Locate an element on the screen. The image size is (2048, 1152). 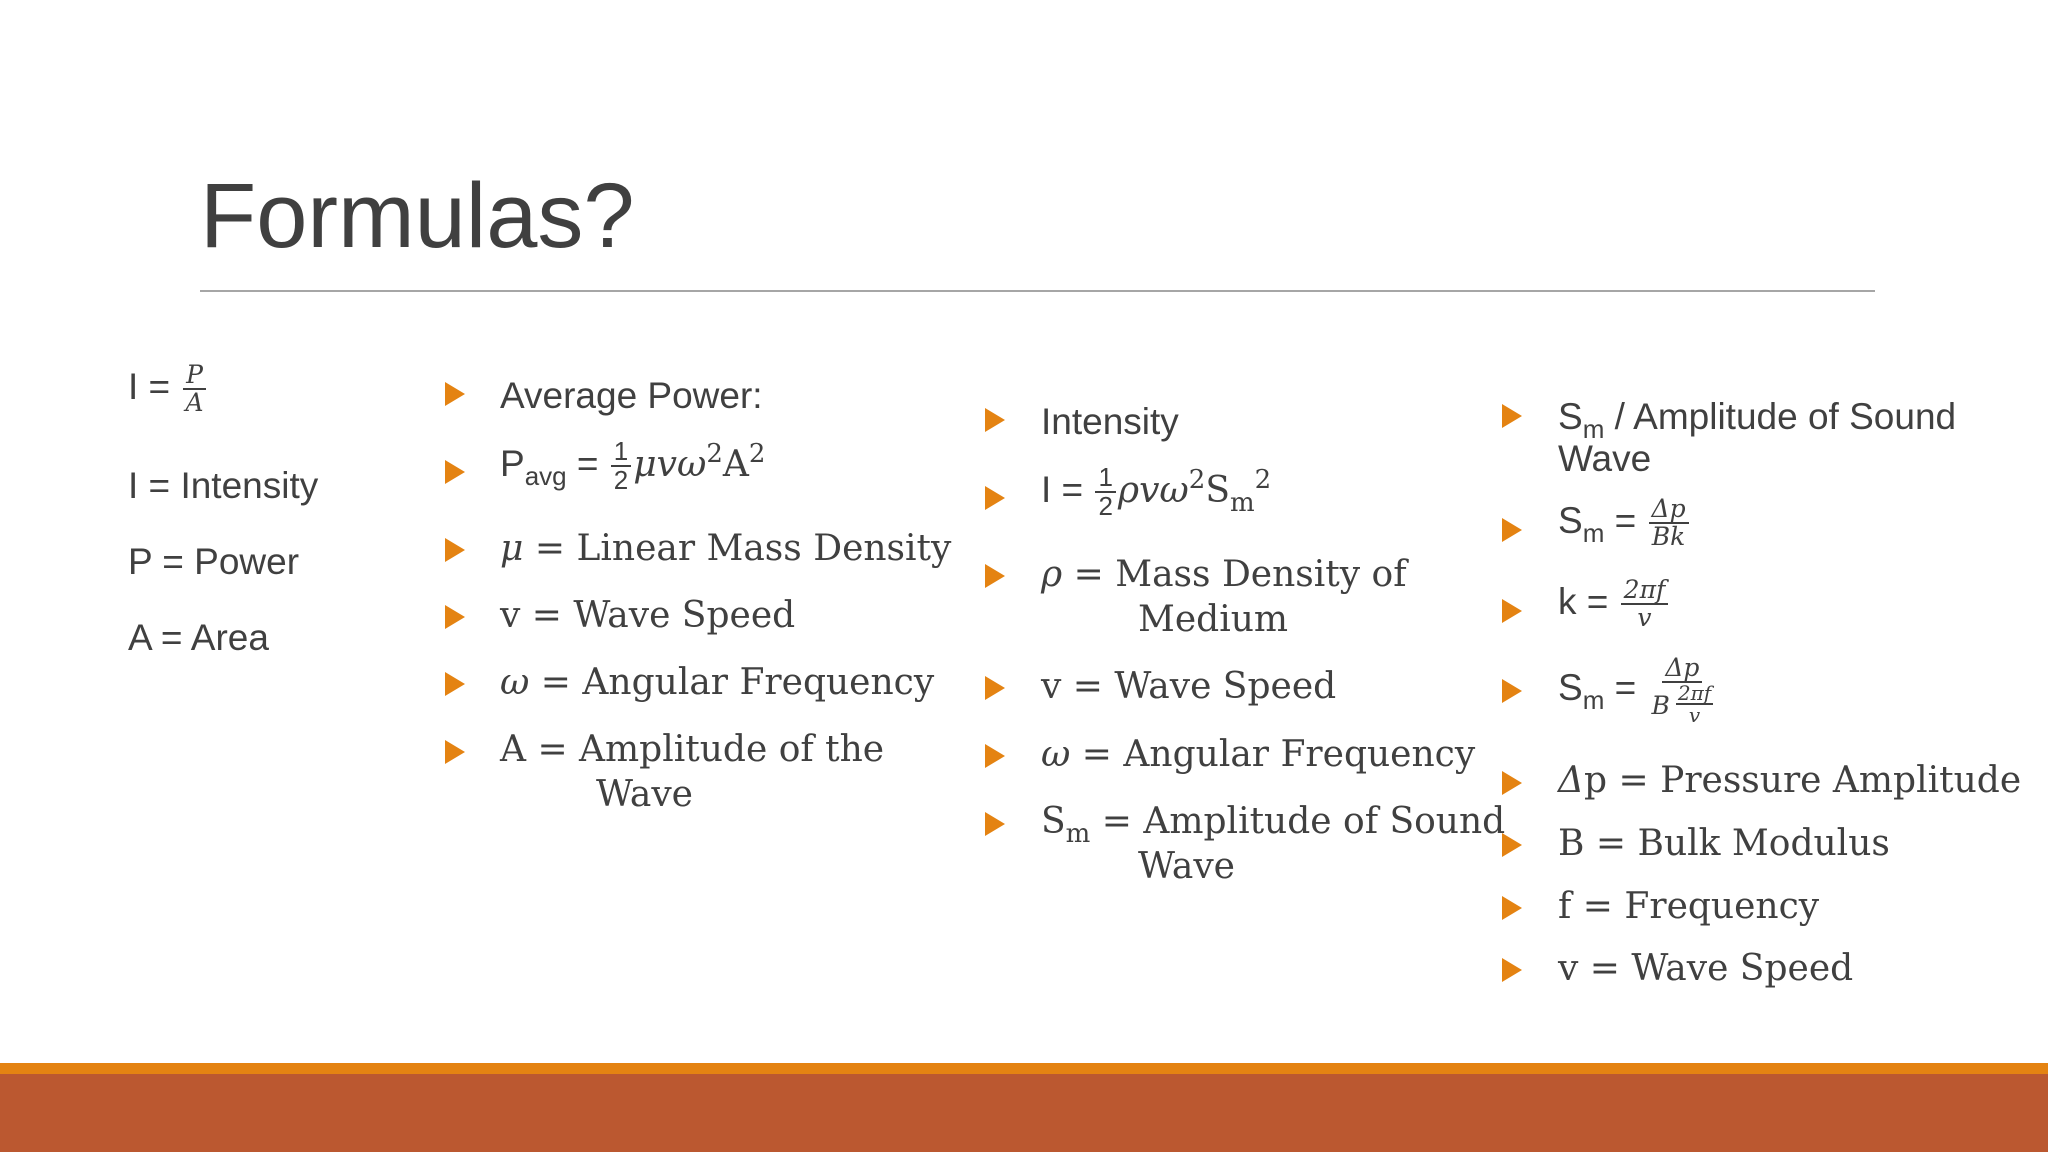
v-definition-col4: v = Wave Speed is located at coordinates (1706, 968).